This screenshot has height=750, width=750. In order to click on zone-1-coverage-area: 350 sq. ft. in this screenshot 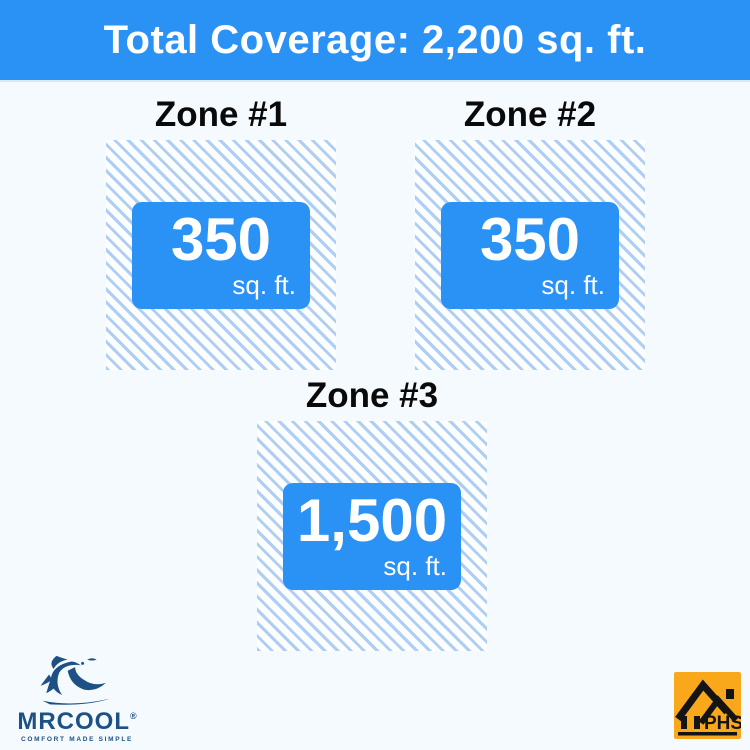, I will do `click(221, 255)`.